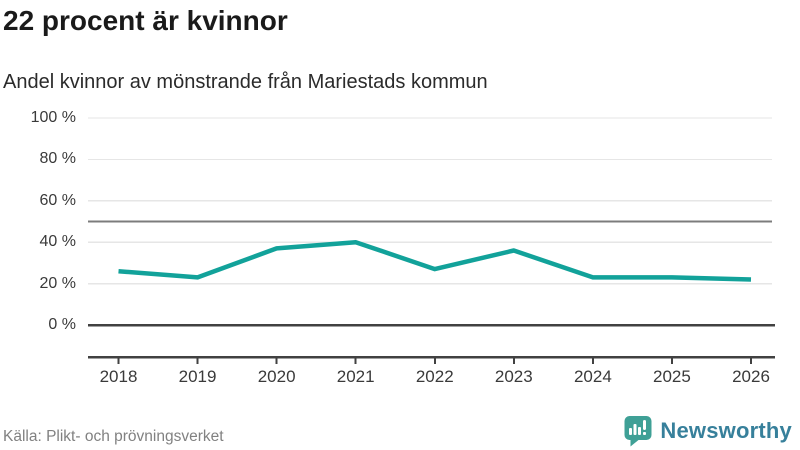 The width and height of the screenshot is (800, 450). What do you see at coordinates (57, 283) in the screenshot?
I see `y-tick-label-20: 20 %` at bounding box center [57, 283].